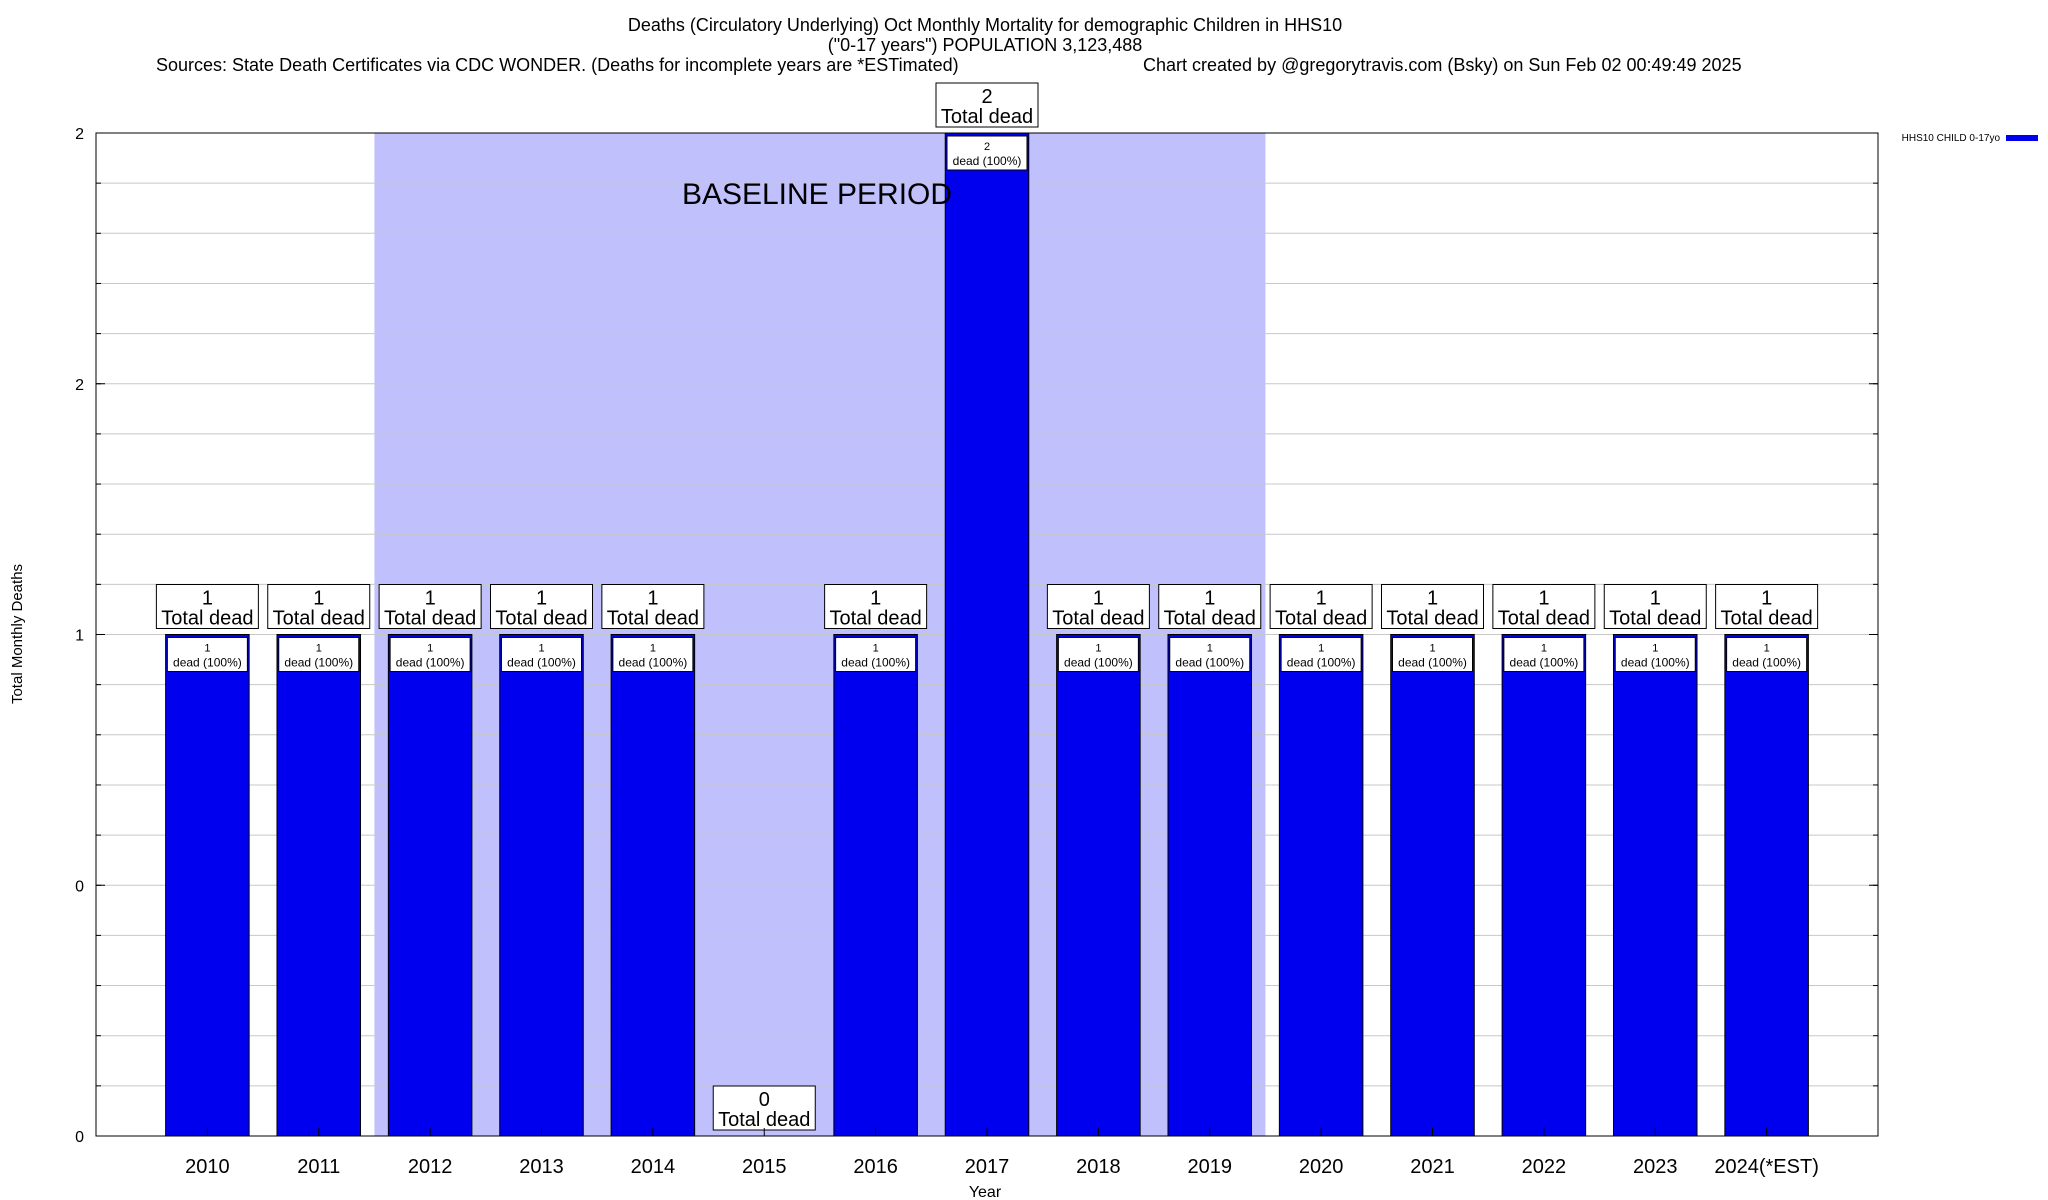 The height and width of the screenshot is (1200, 2048). What do you see at coordinates (764, 1100) in the screenshot?
I see `bar-value-label: 0` at bounding box center [764, 1100].